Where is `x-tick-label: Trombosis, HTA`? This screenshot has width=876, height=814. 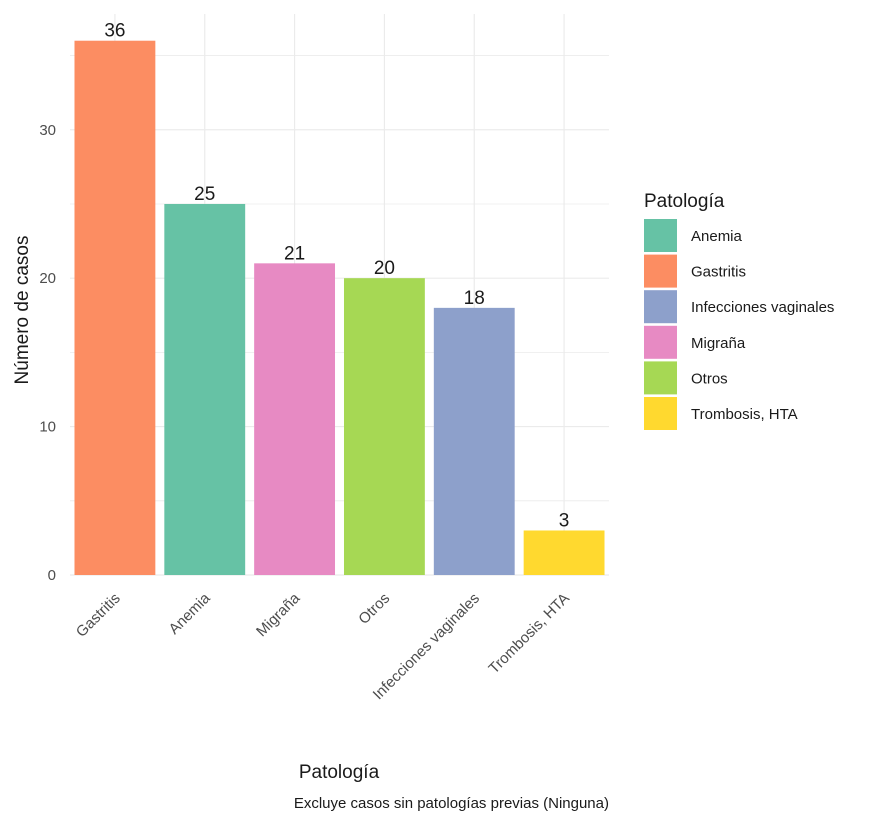 x-tick-label: Trombosis, HTA is located at coordinates (528, 633).